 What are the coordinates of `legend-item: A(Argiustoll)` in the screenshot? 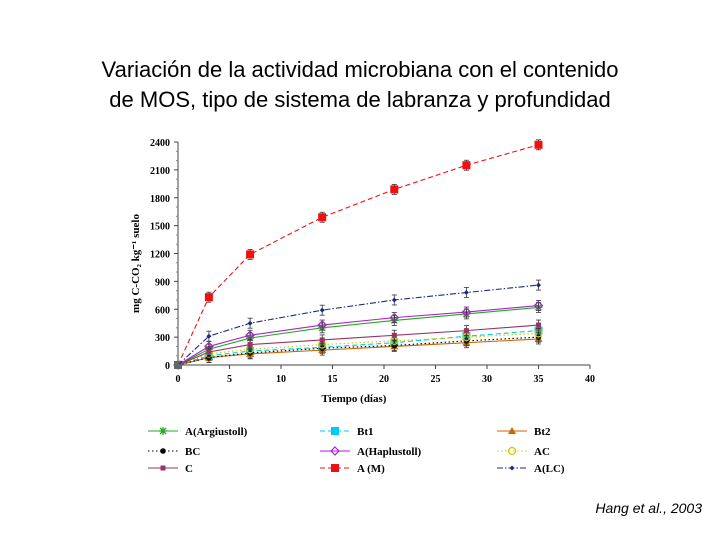 It's located at (198, 432).